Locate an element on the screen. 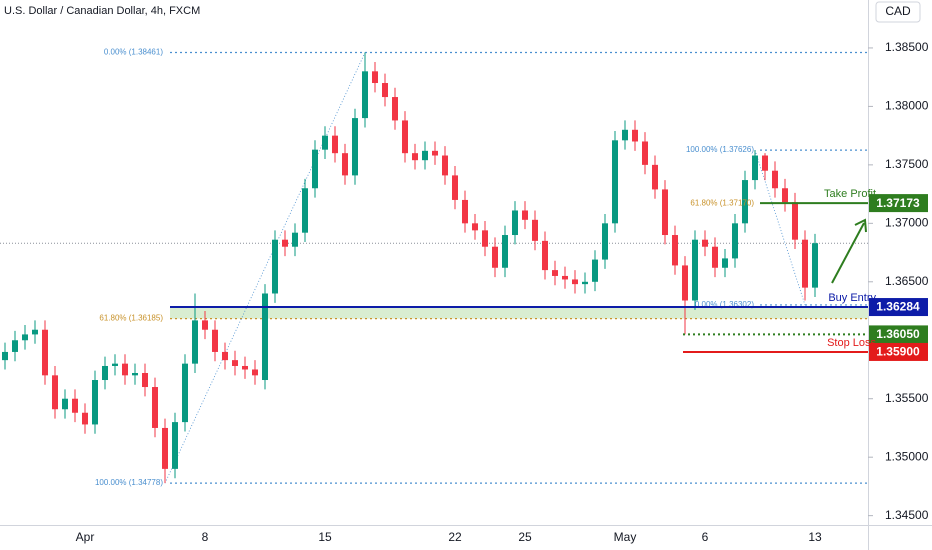 This screenshot has width=932, height=550. arrow is located at coordinates (848, 253).